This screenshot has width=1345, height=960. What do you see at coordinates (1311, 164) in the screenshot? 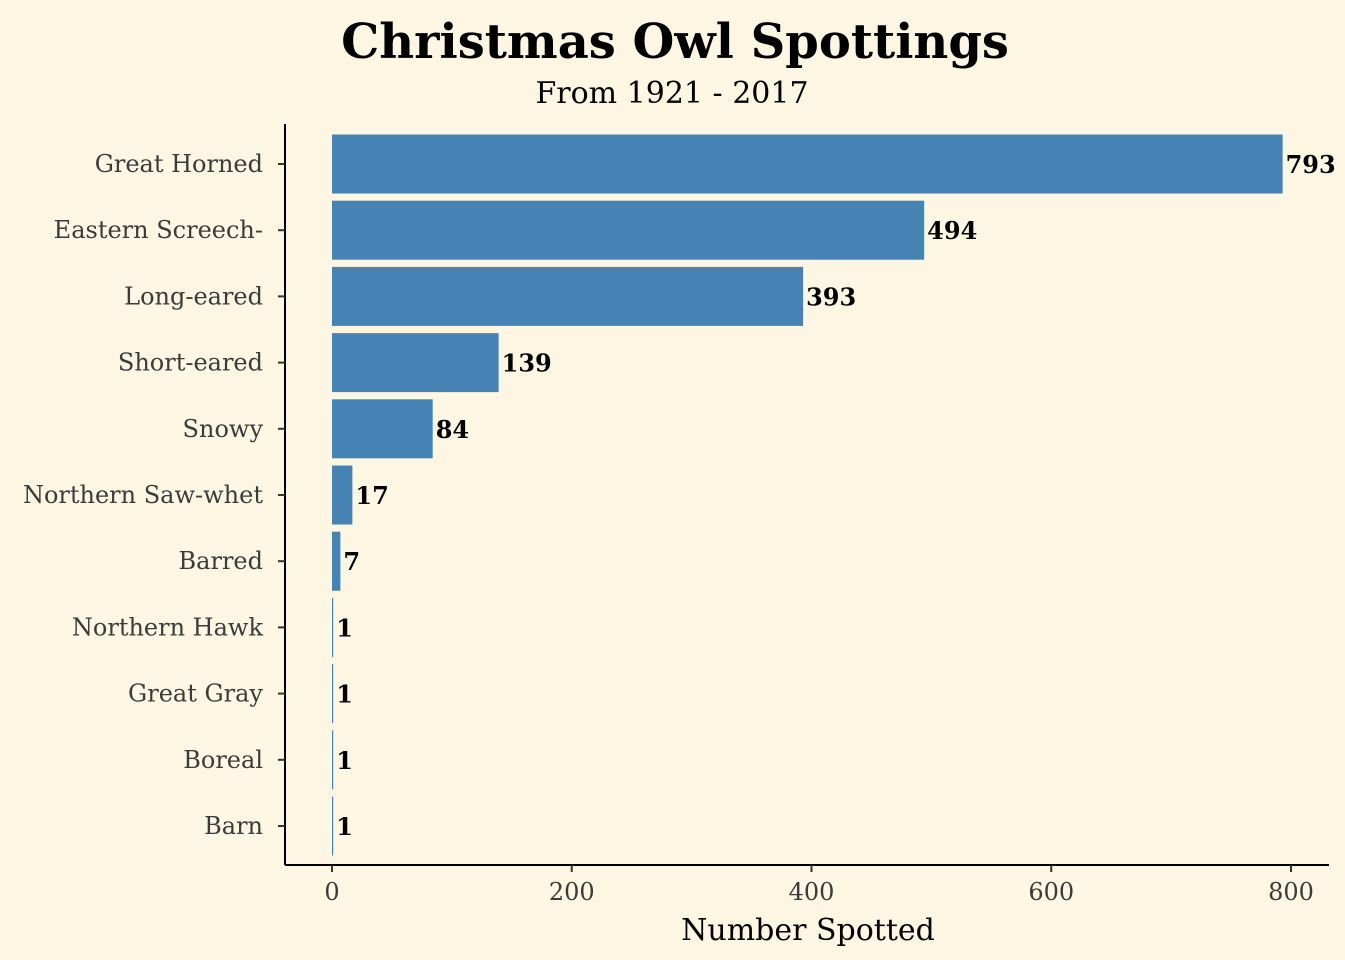
I see `data-label: 793` at bounding box center [1311, 164].